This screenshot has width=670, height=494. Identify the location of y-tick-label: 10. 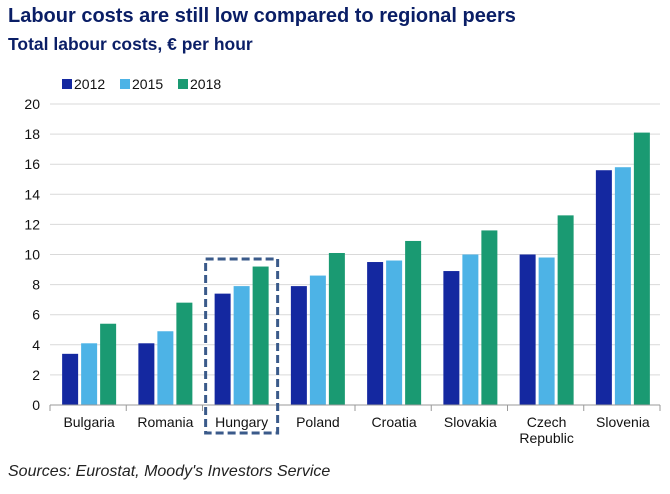
(32, 255).